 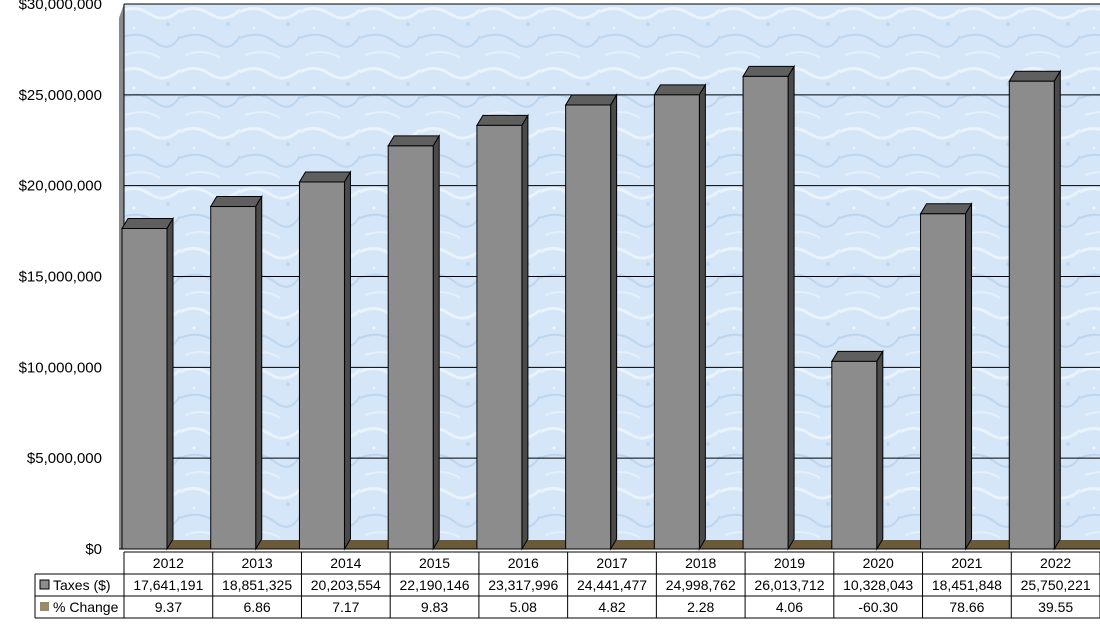 What do you see at coordinates (345, 563) in the screenshot?
I see `x-tick-label: 2014` at bounding box center [345, 563].